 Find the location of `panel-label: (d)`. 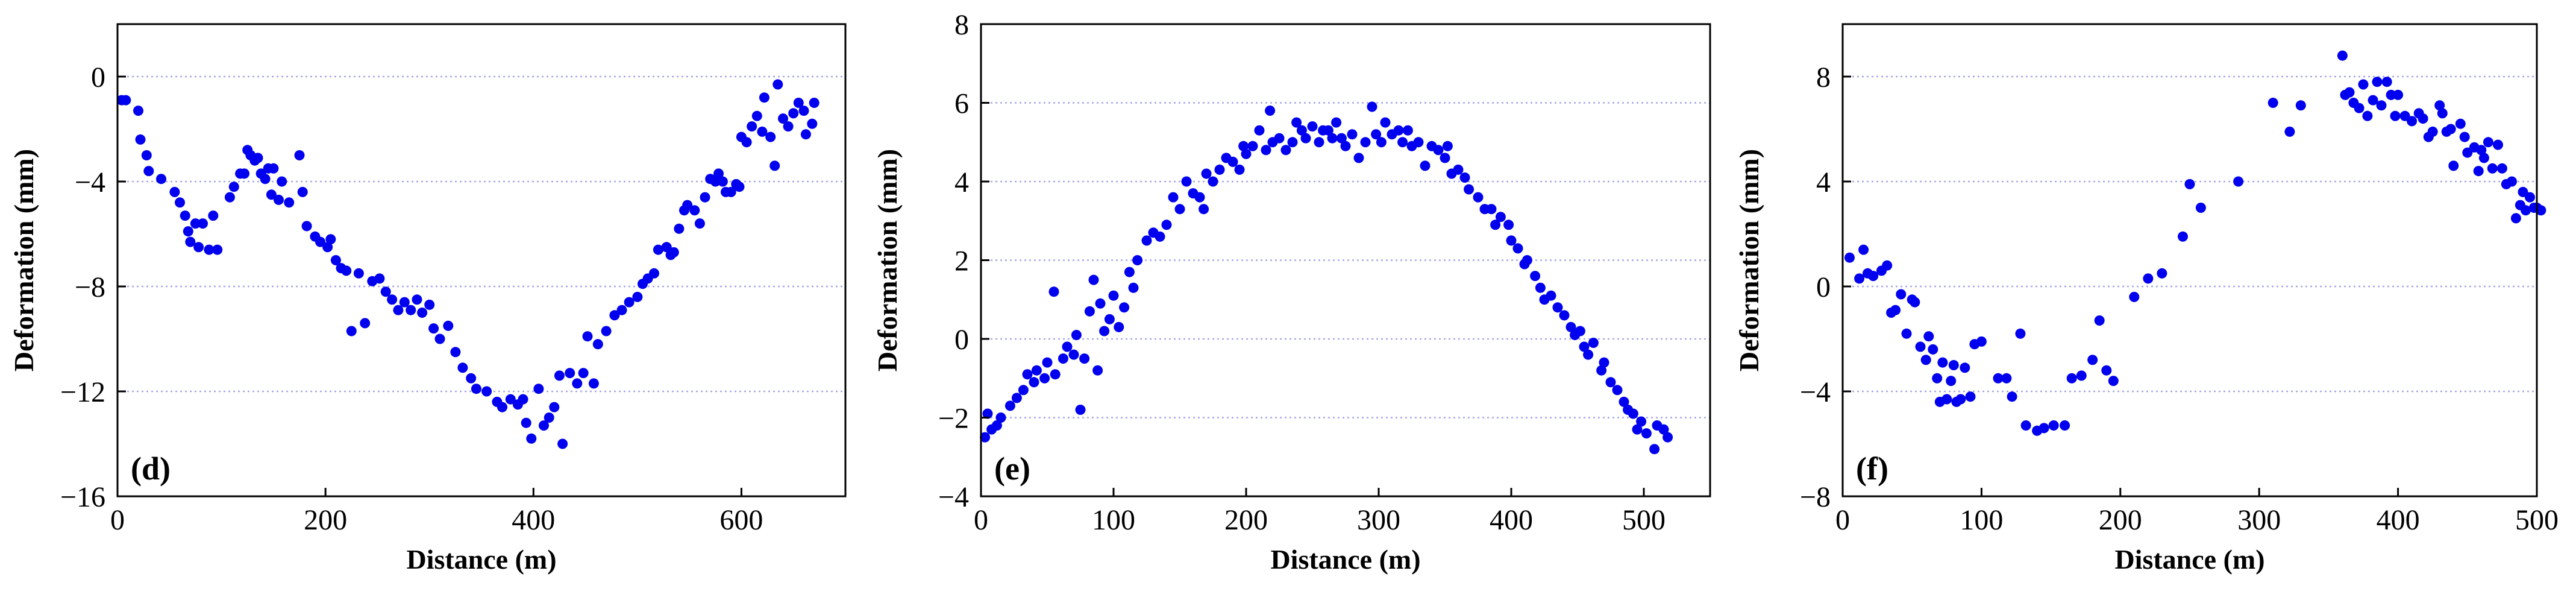

panel-label: (d) is located at coordinates (151, 468).